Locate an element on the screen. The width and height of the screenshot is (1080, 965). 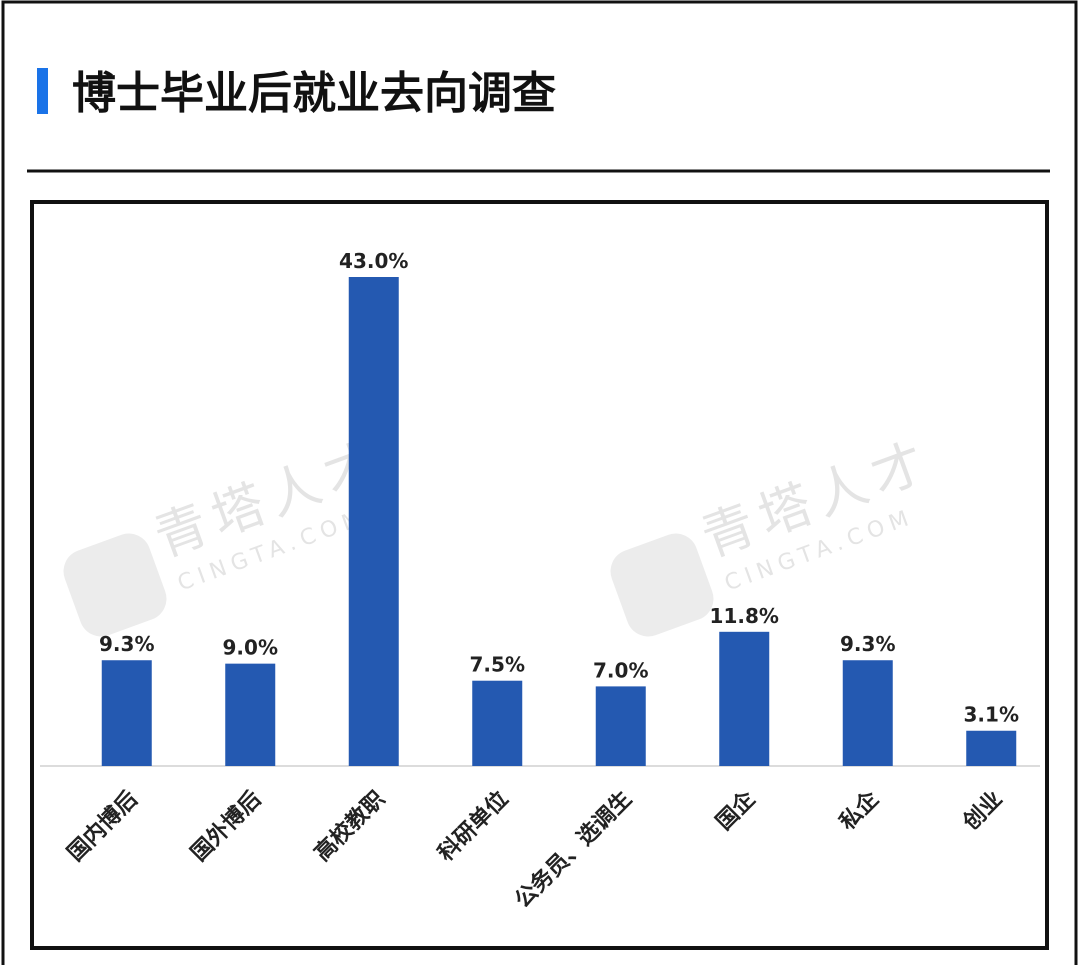
value-label: 9.0% is located at coordinates (250, 648).